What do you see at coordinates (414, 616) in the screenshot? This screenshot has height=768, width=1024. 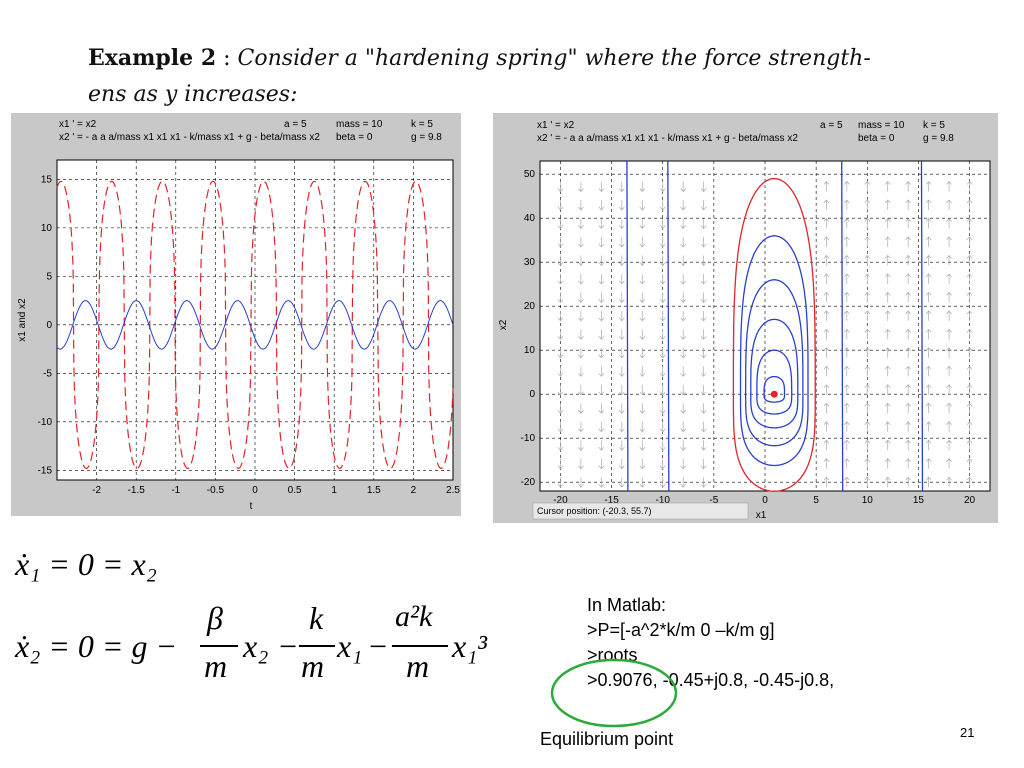 I see `a2k-numerator: a²k` at bounding box center [414, 616].